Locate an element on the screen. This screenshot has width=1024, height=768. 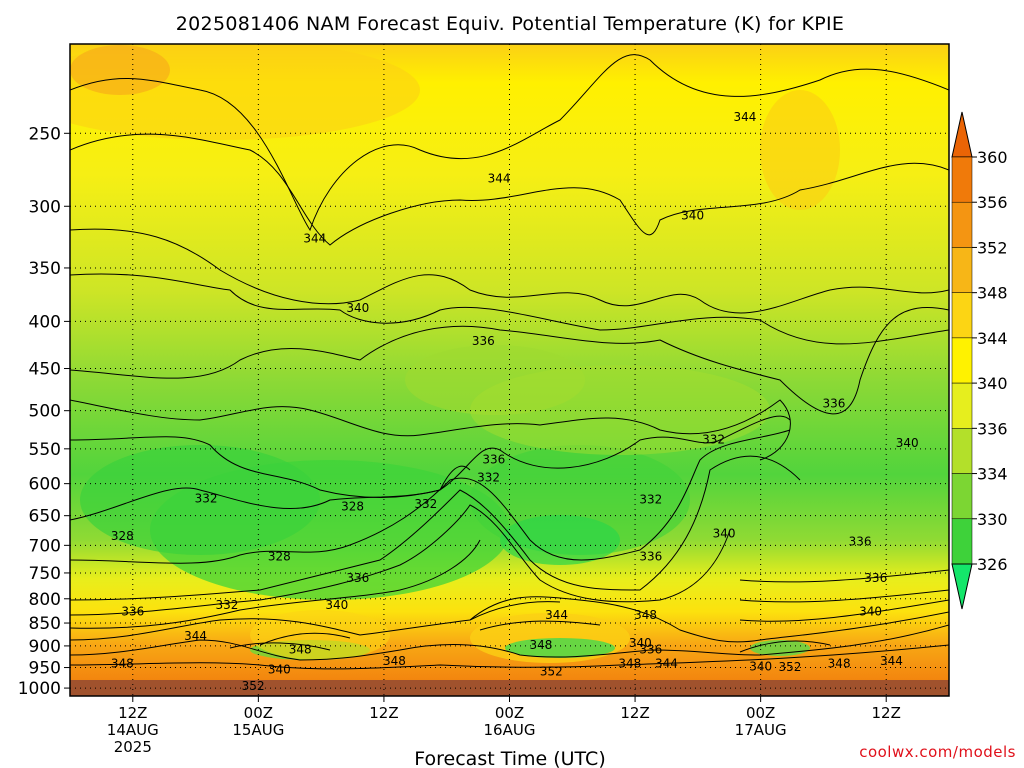
y-tick-label: 900 is located at coordinates (45, 647).